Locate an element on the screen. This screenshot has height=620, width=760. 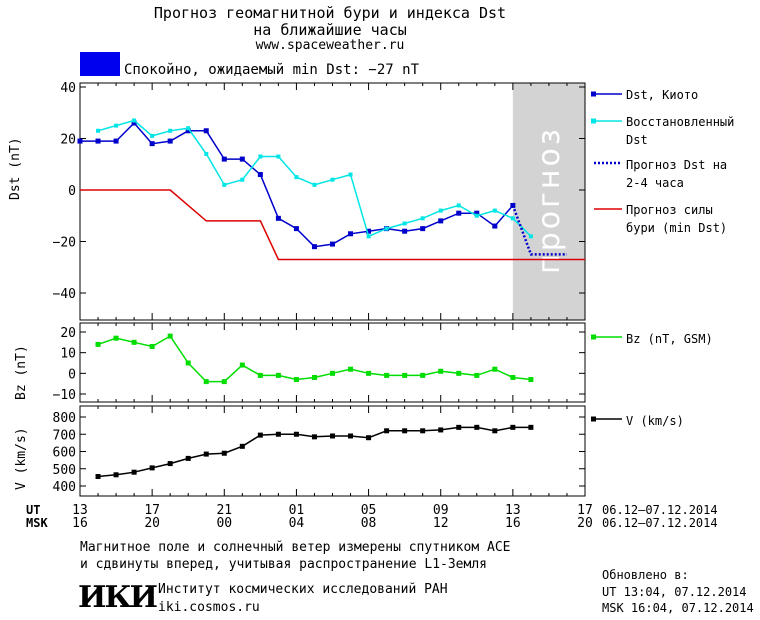
legend-v: V (km/s) is located at coordinates (655, 421).